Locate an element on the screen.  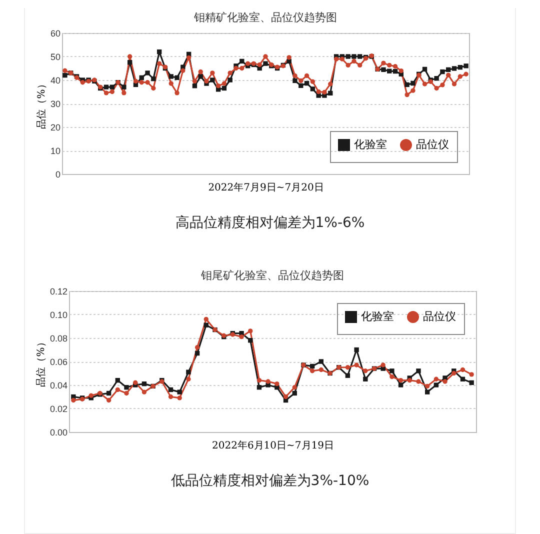
chart-title: 钼精矿化验室、品位仪趋势图 is located at coordinates (265, 17).